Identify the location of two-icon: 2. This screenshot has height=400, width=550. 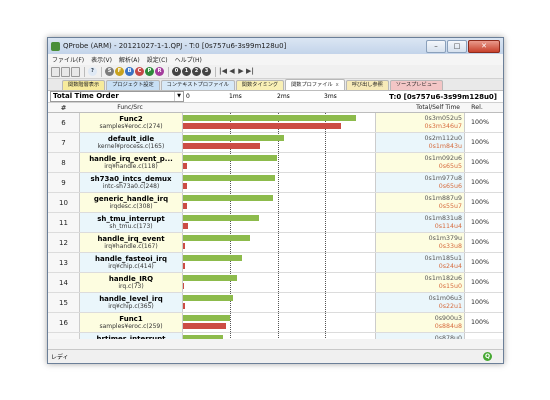
(196, 71).